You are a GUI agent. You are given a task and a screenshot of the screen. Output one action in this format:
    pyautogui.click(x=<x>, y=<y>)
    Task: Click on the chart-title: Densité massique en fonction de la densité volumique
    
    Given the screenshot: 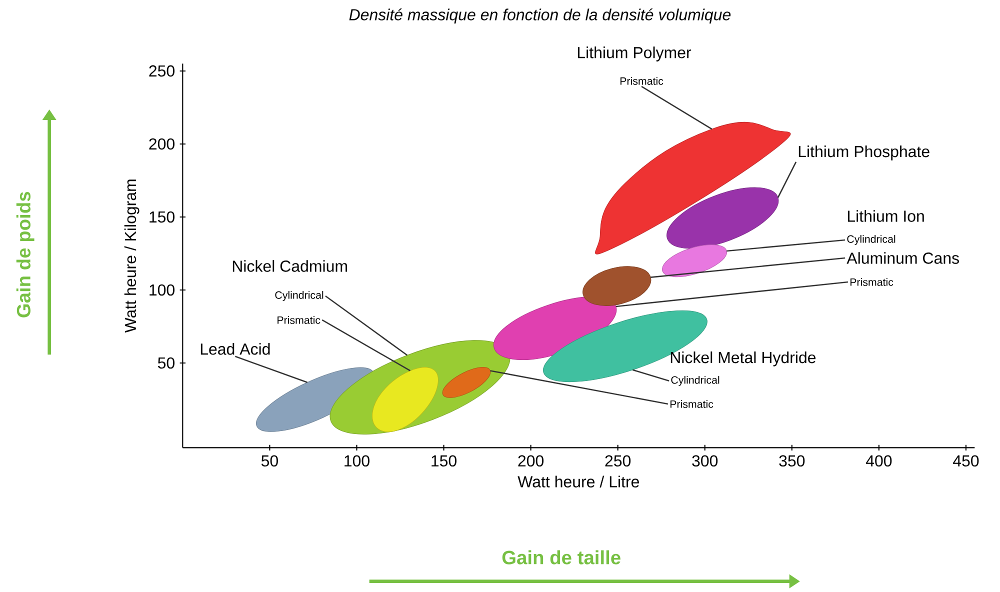 What is the action you would take?
    pyautogui.click(x=540, y=16)
    